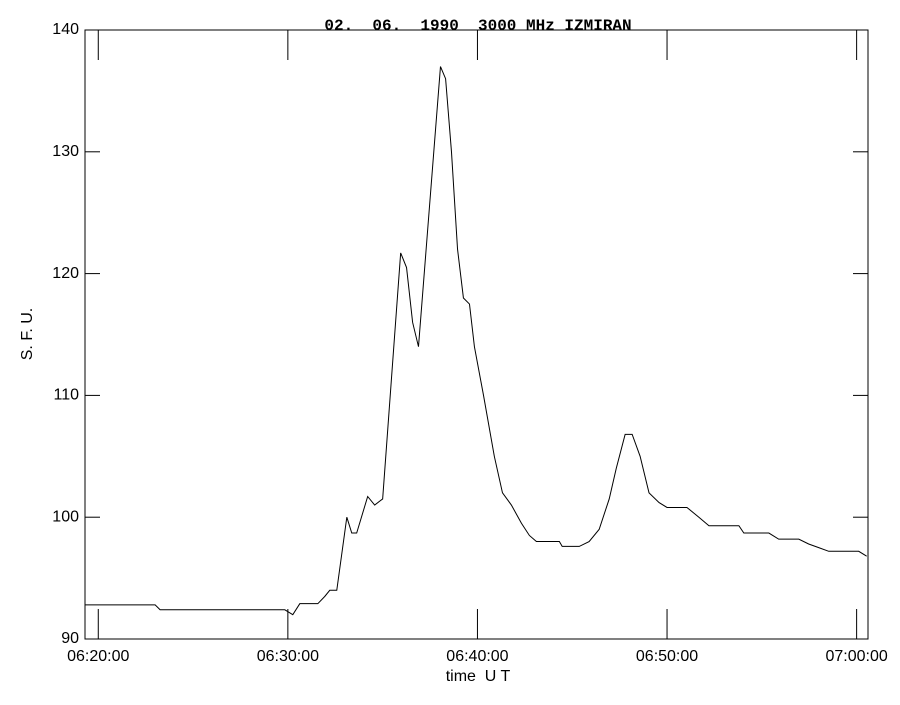 The height and width of the screenshot is (705, 900). I want to click on x-axis-label: time U T, so click(478, 676).